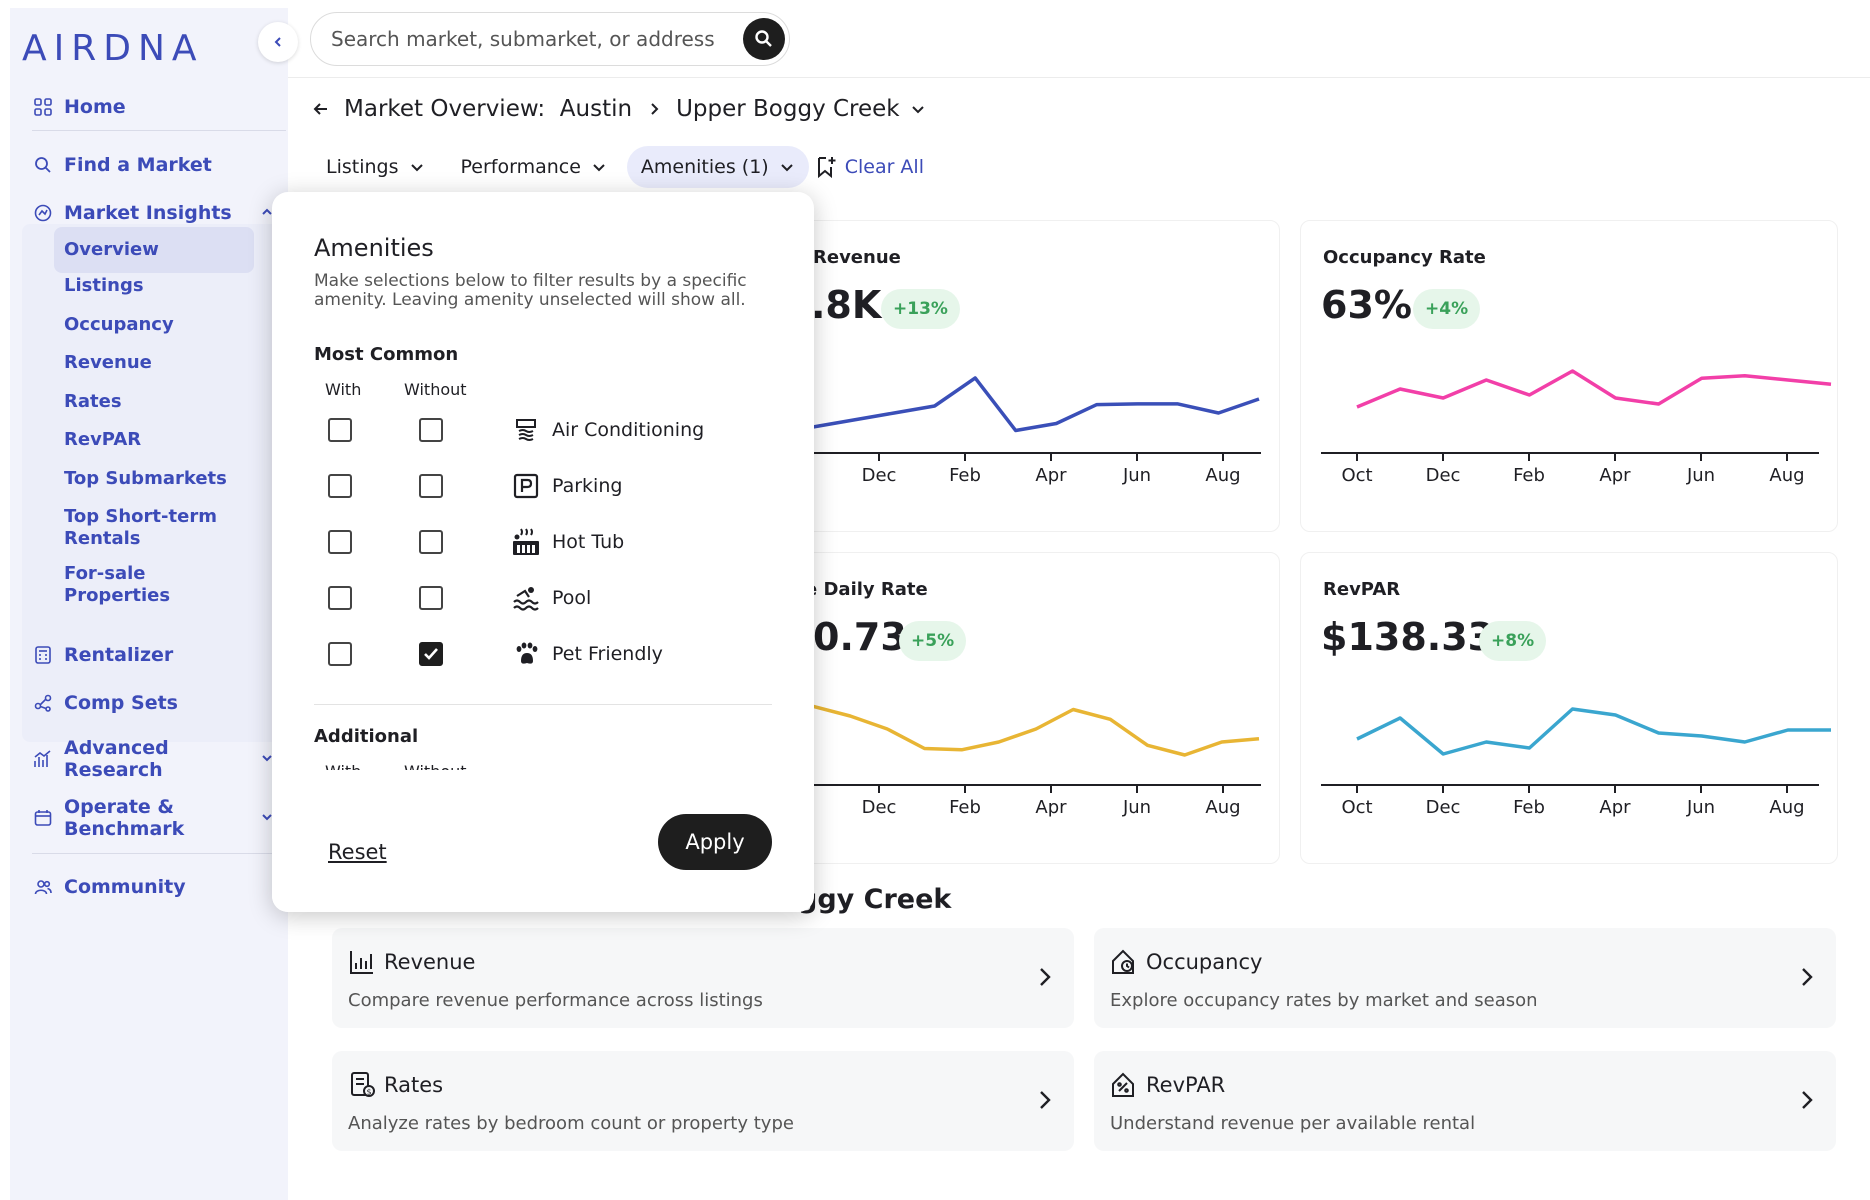 This screenshot has height=1200, width=1870. What do you see at coordinates (340, 598) in the screenshot?
I see `with-checkbox-pool` at bounding box center [340, 598].